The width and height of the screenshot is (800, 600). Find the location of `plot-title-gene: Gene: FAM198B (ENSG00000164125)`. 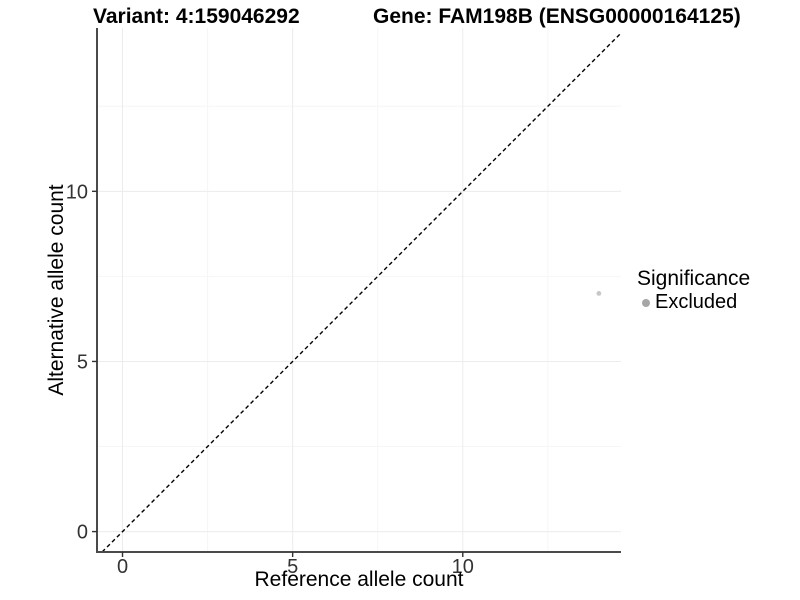

plot-title-gene: Gene: FAM198B (ENSG00000164125) is located at coordinates (557, 16).